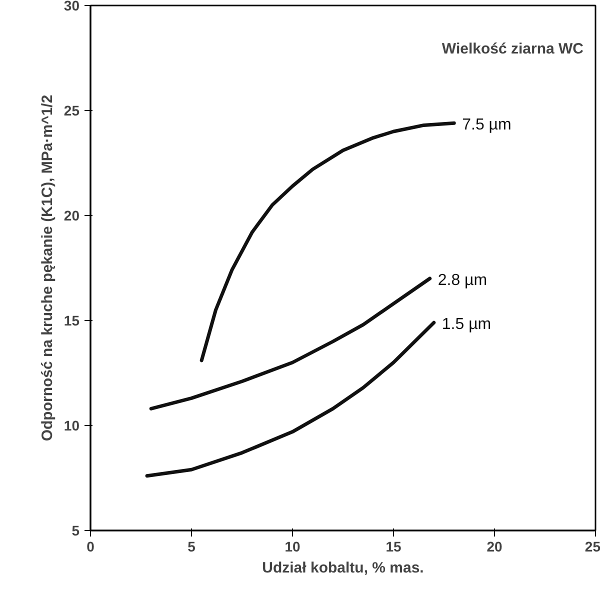 The height and width of the screenshot is (610, 609). What do you see at coordinates (394, 546) in the screenshot?
I see `x-tick-label: 15` at bounding box center [394, 546].